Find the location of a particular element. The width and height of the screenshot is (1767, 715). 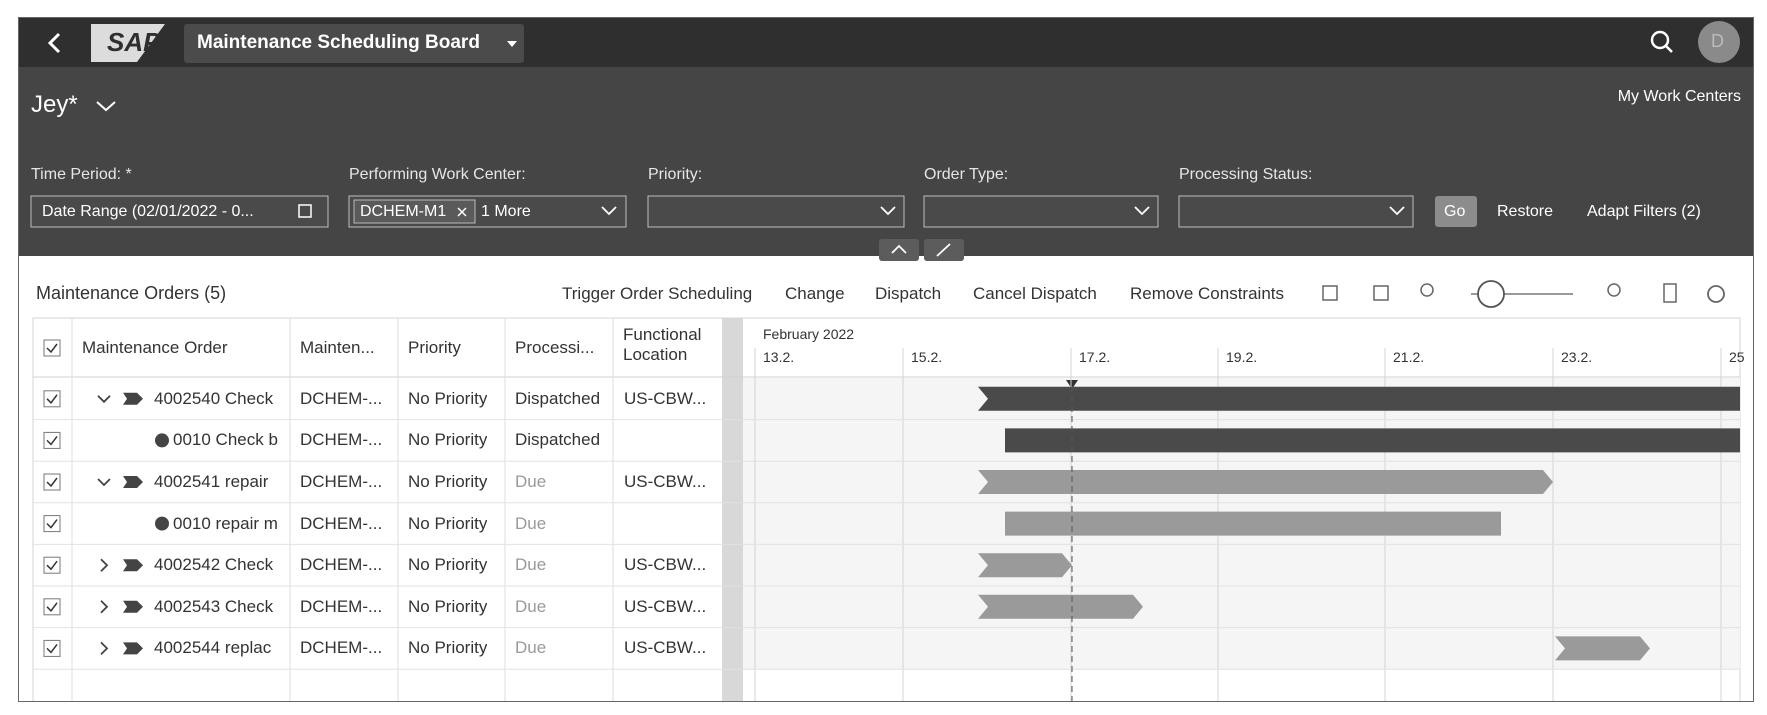

toolbar-button: Trigger Order Scheduling is located at coordinates (657, 293).